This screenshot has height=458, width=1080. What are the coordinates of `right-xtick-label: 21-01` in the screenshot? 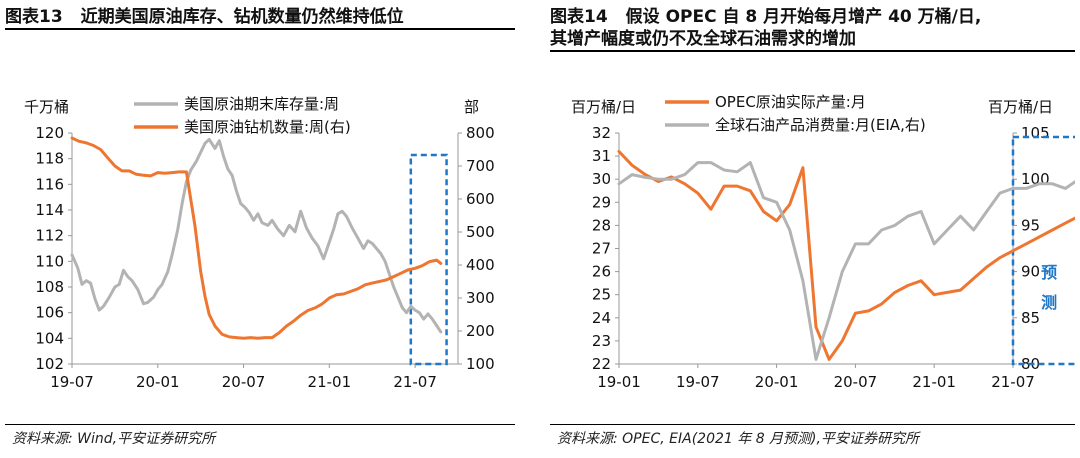 It's located at (934, 382).